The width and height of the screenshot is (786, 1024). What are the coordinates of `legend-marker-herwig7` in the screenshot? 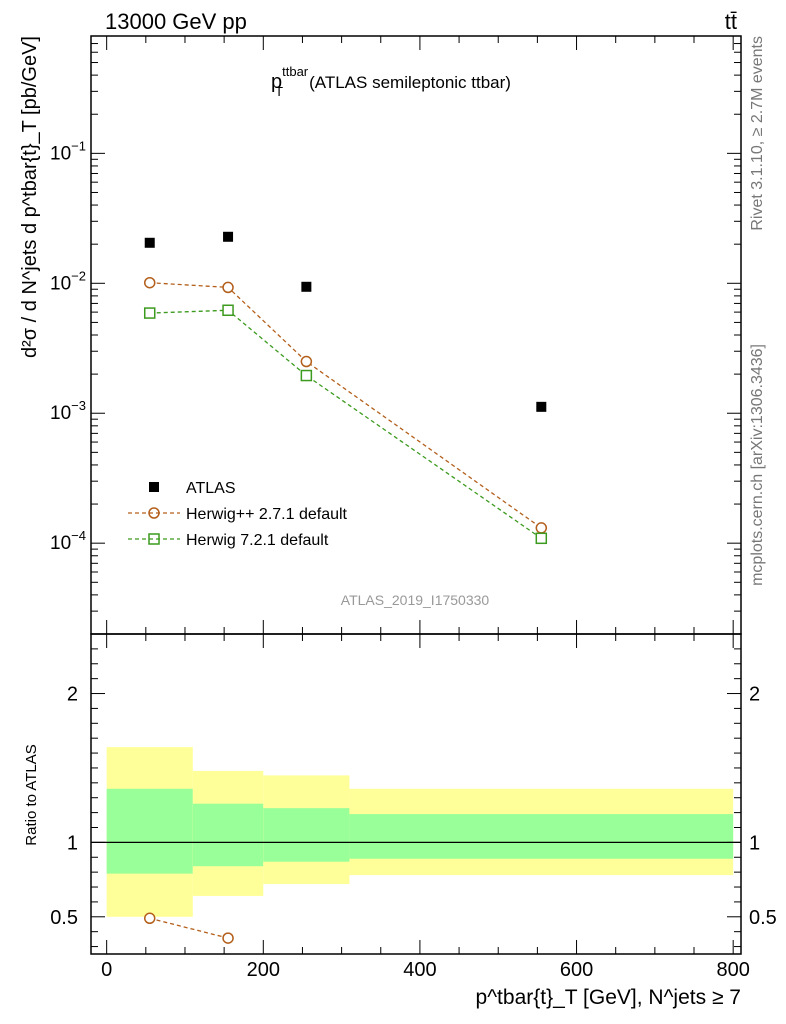 It's located at (154, 539).